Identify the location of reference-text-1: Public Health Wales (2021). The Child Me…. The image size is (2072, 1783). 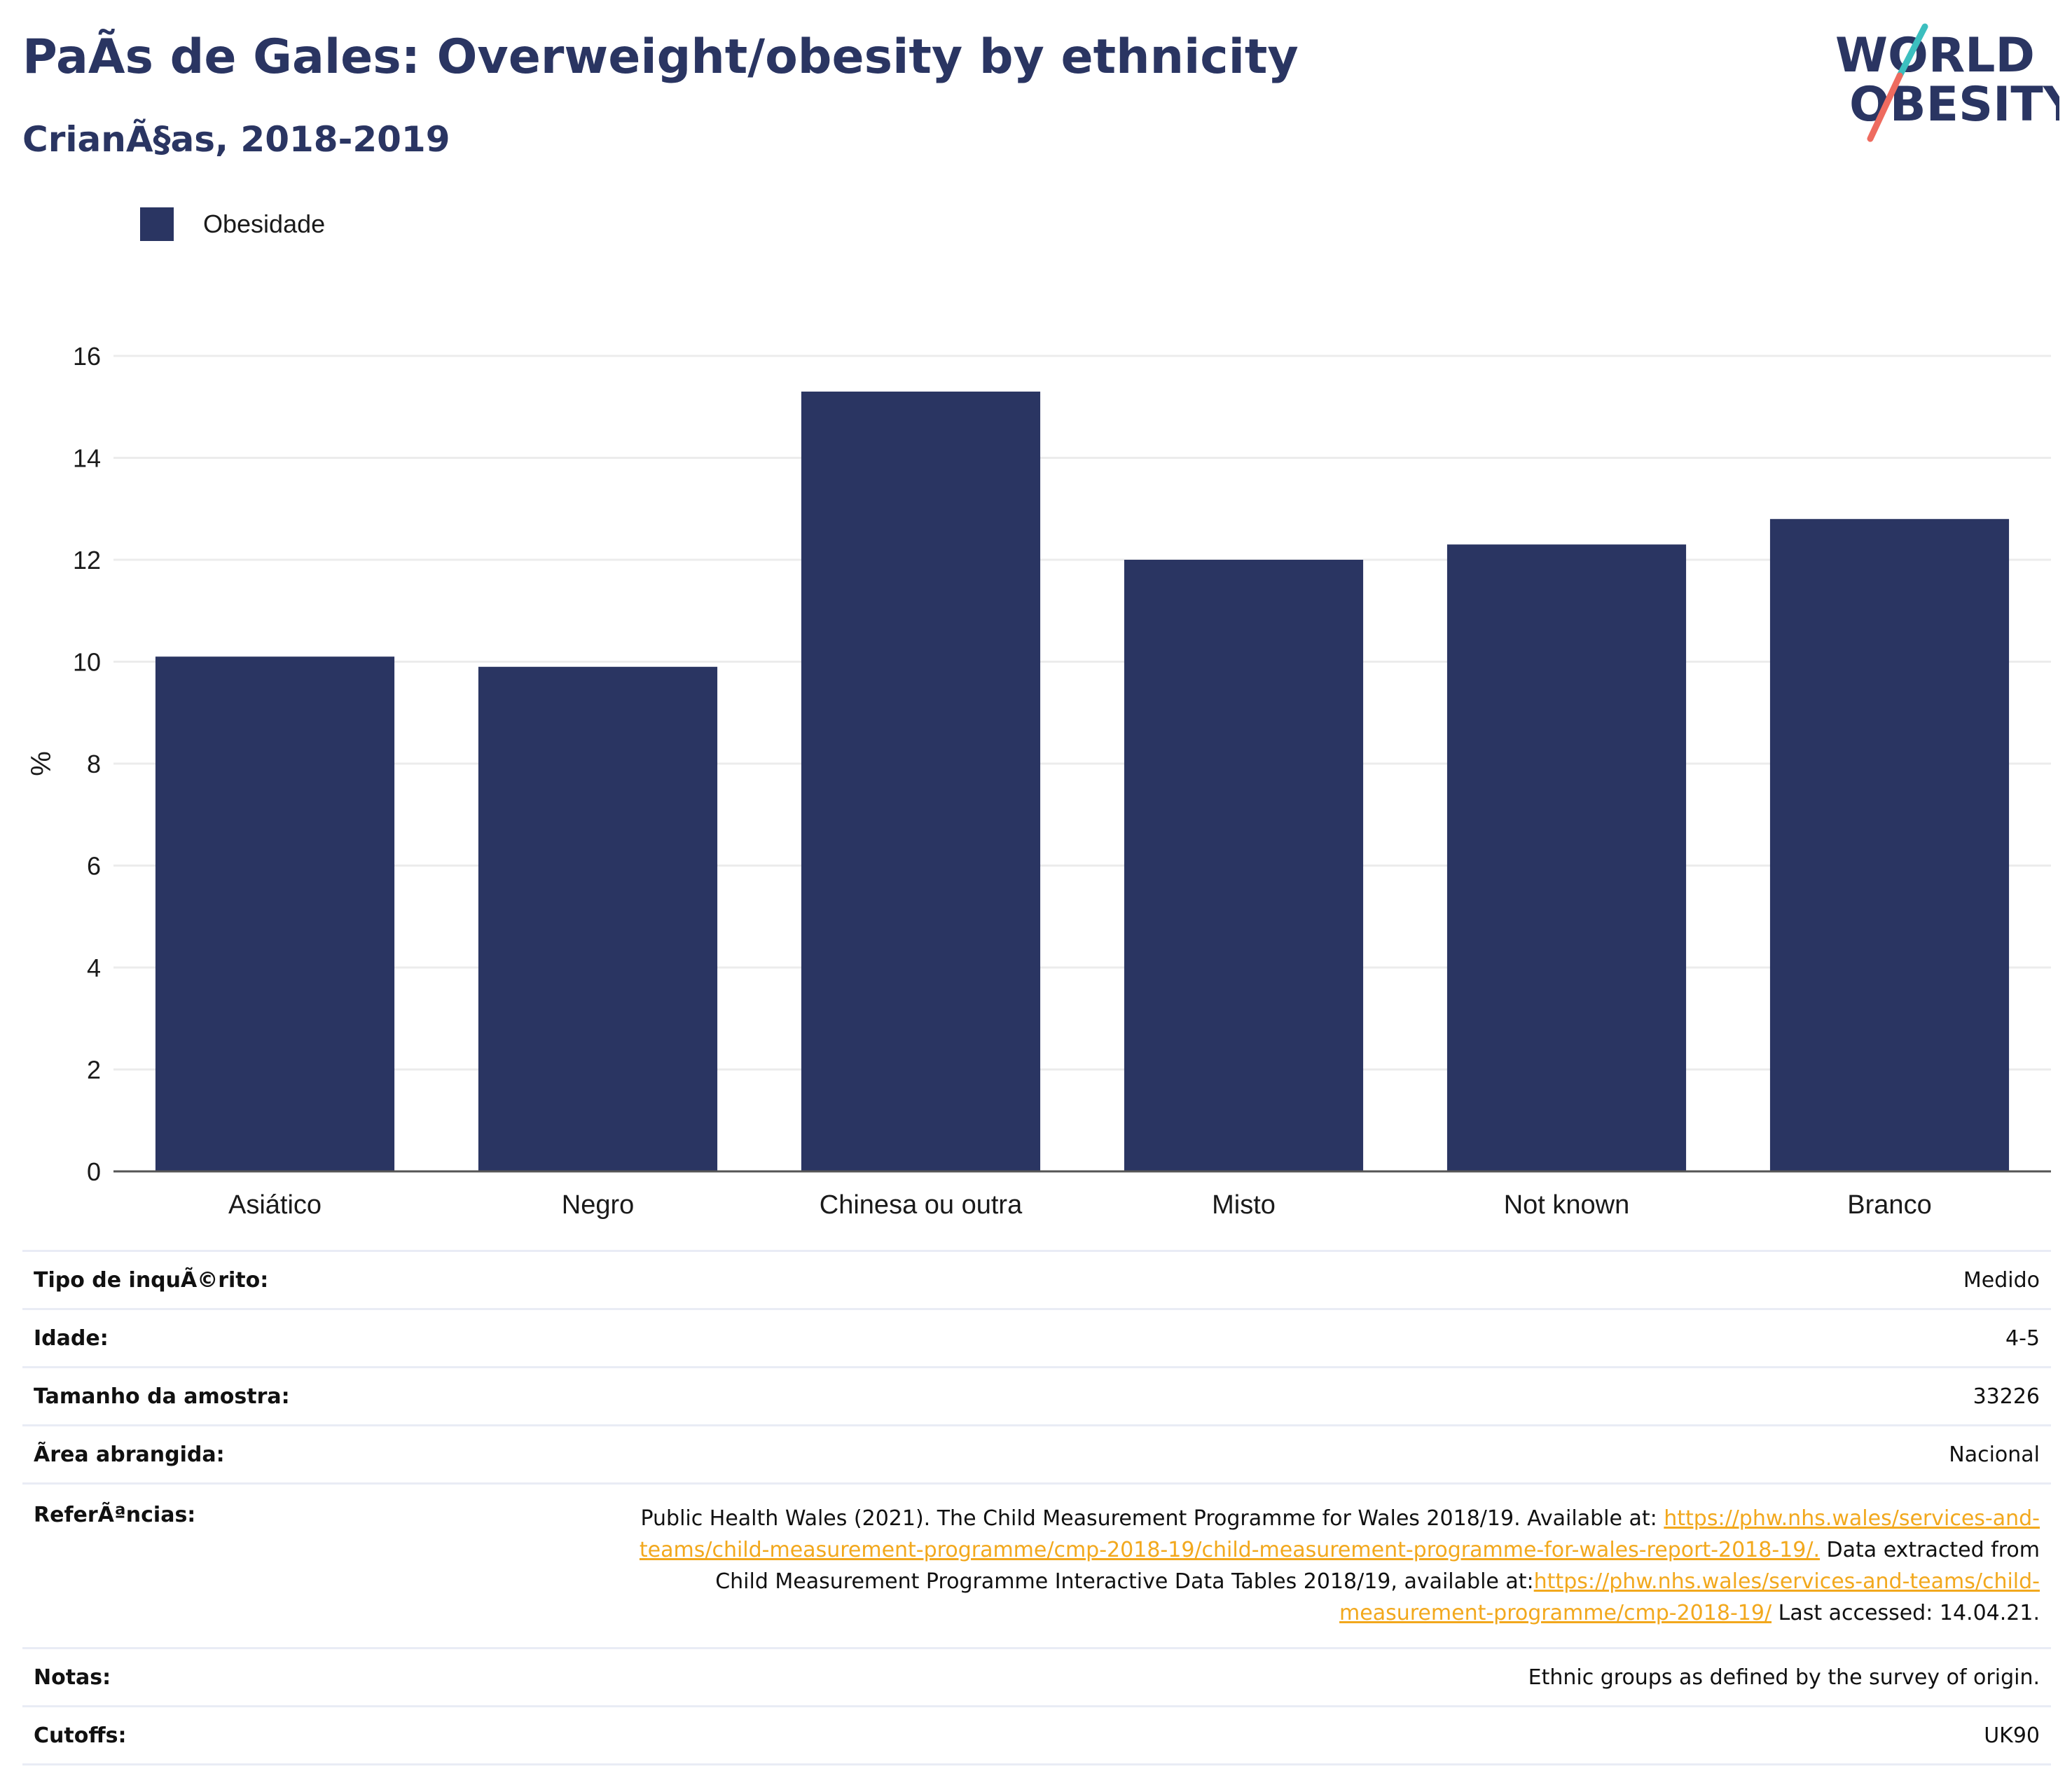
(1152, 1518).